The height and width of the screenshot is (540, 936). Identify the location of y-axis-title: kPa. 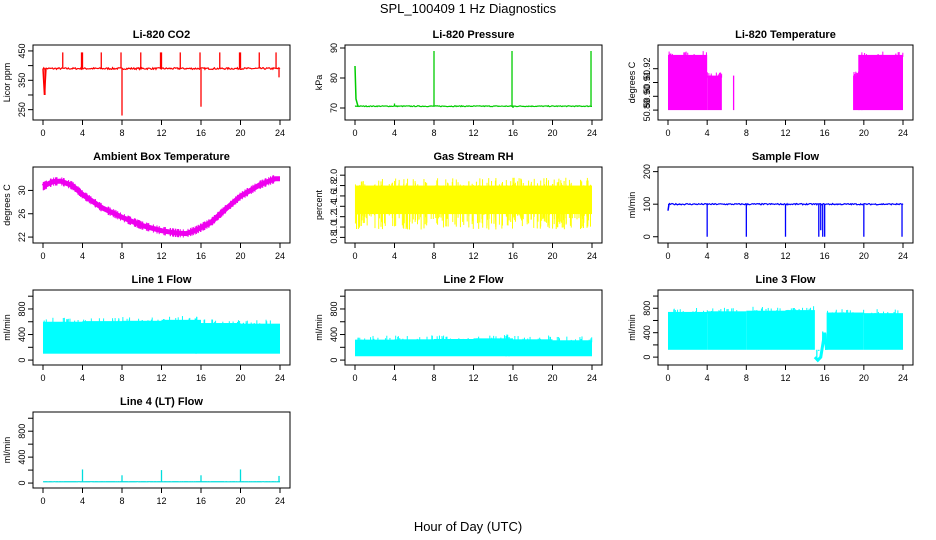
(319, 83).